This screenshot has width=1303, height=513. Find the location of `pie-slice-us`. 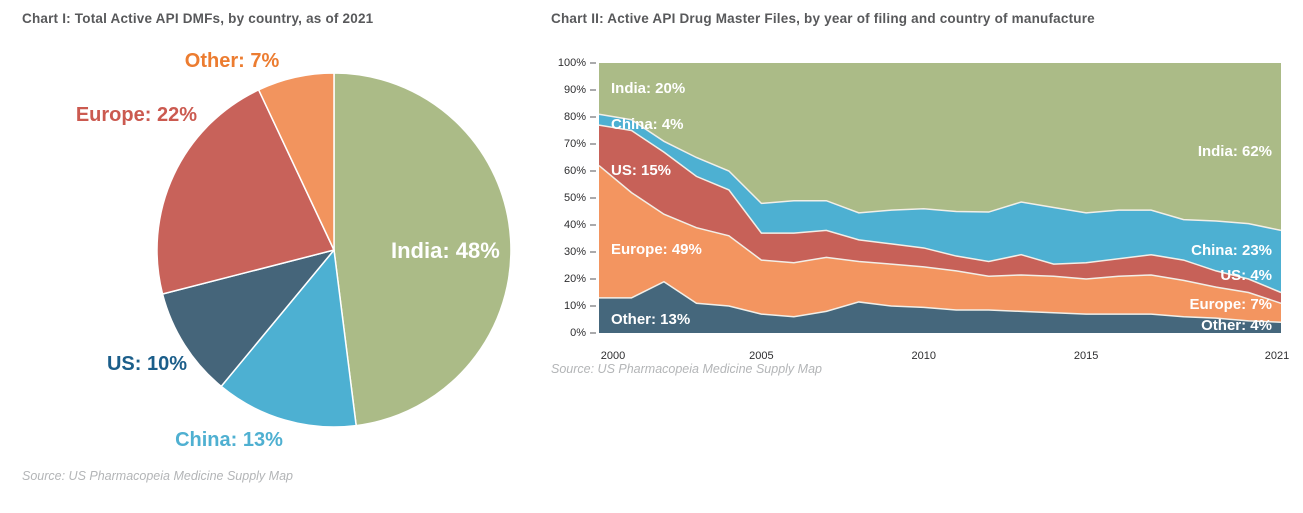

pie-slice-us is located at coordinates (248, 318).